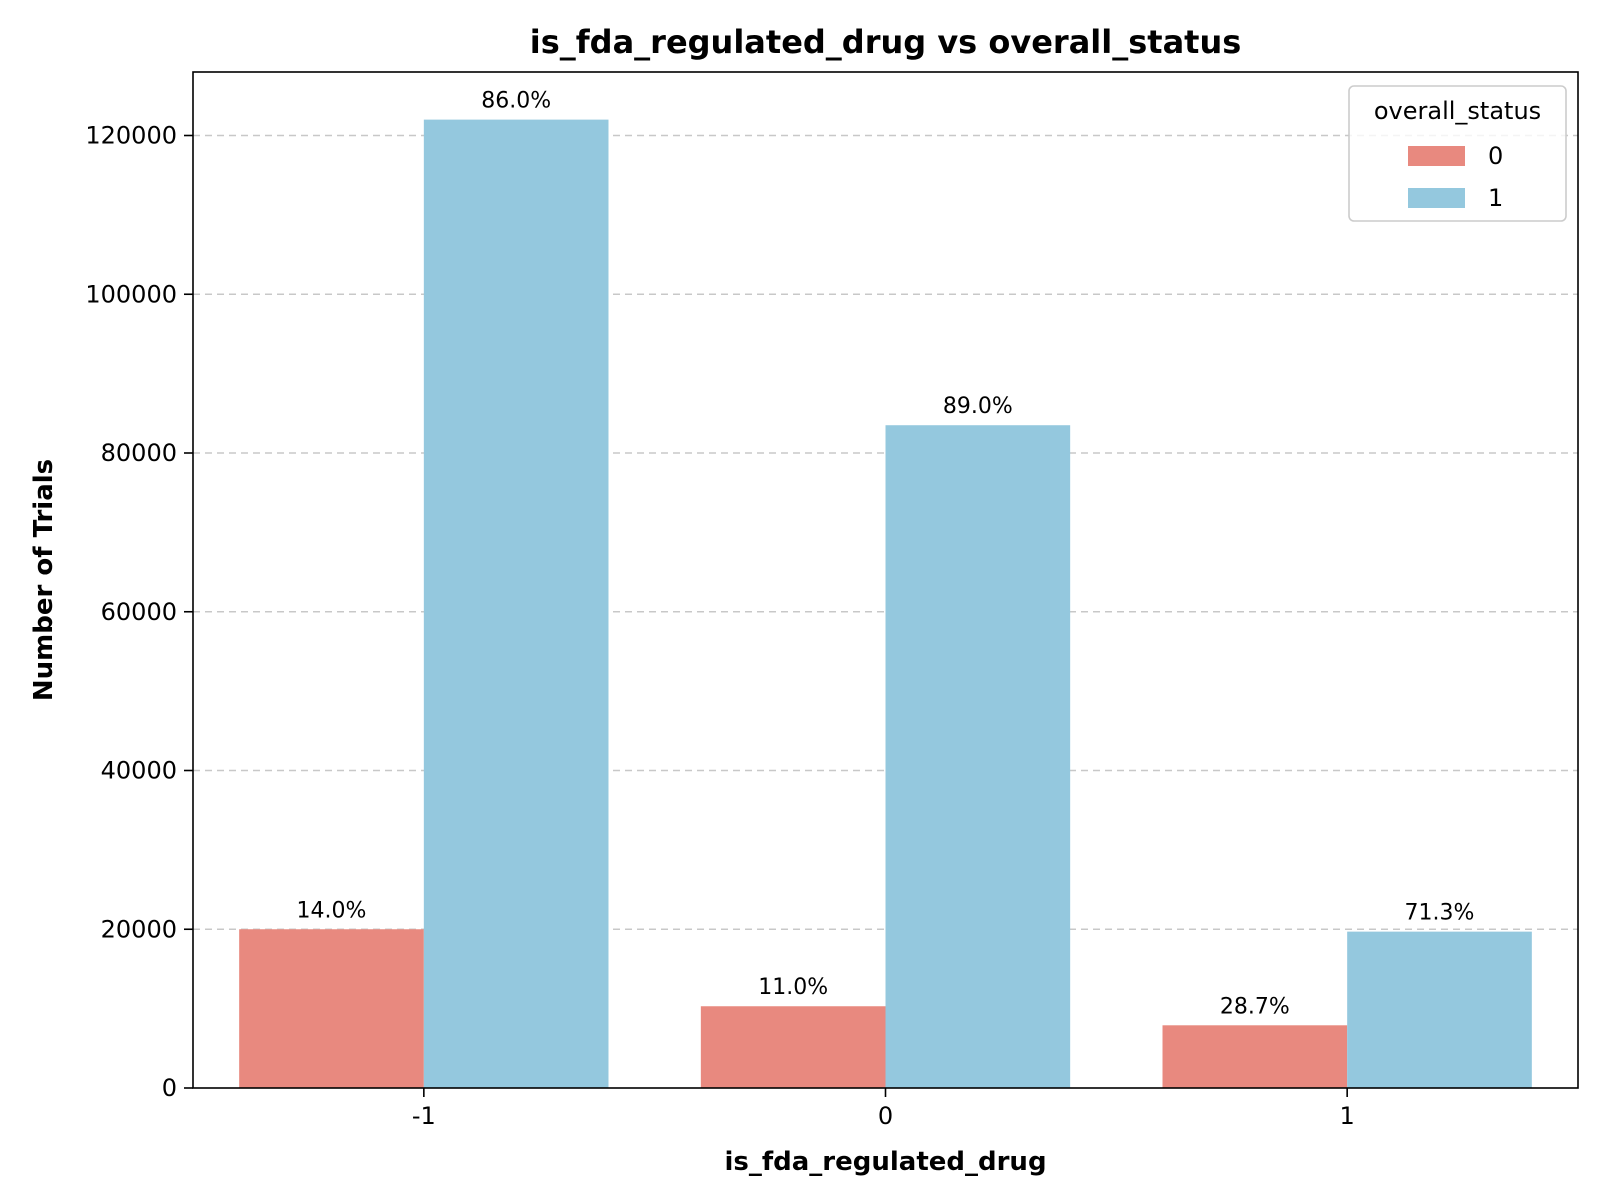 Image resolution: width=1600 pixels, height=1200 pixels. I want to click on legend-title: overall_status, so click(1457, 111).